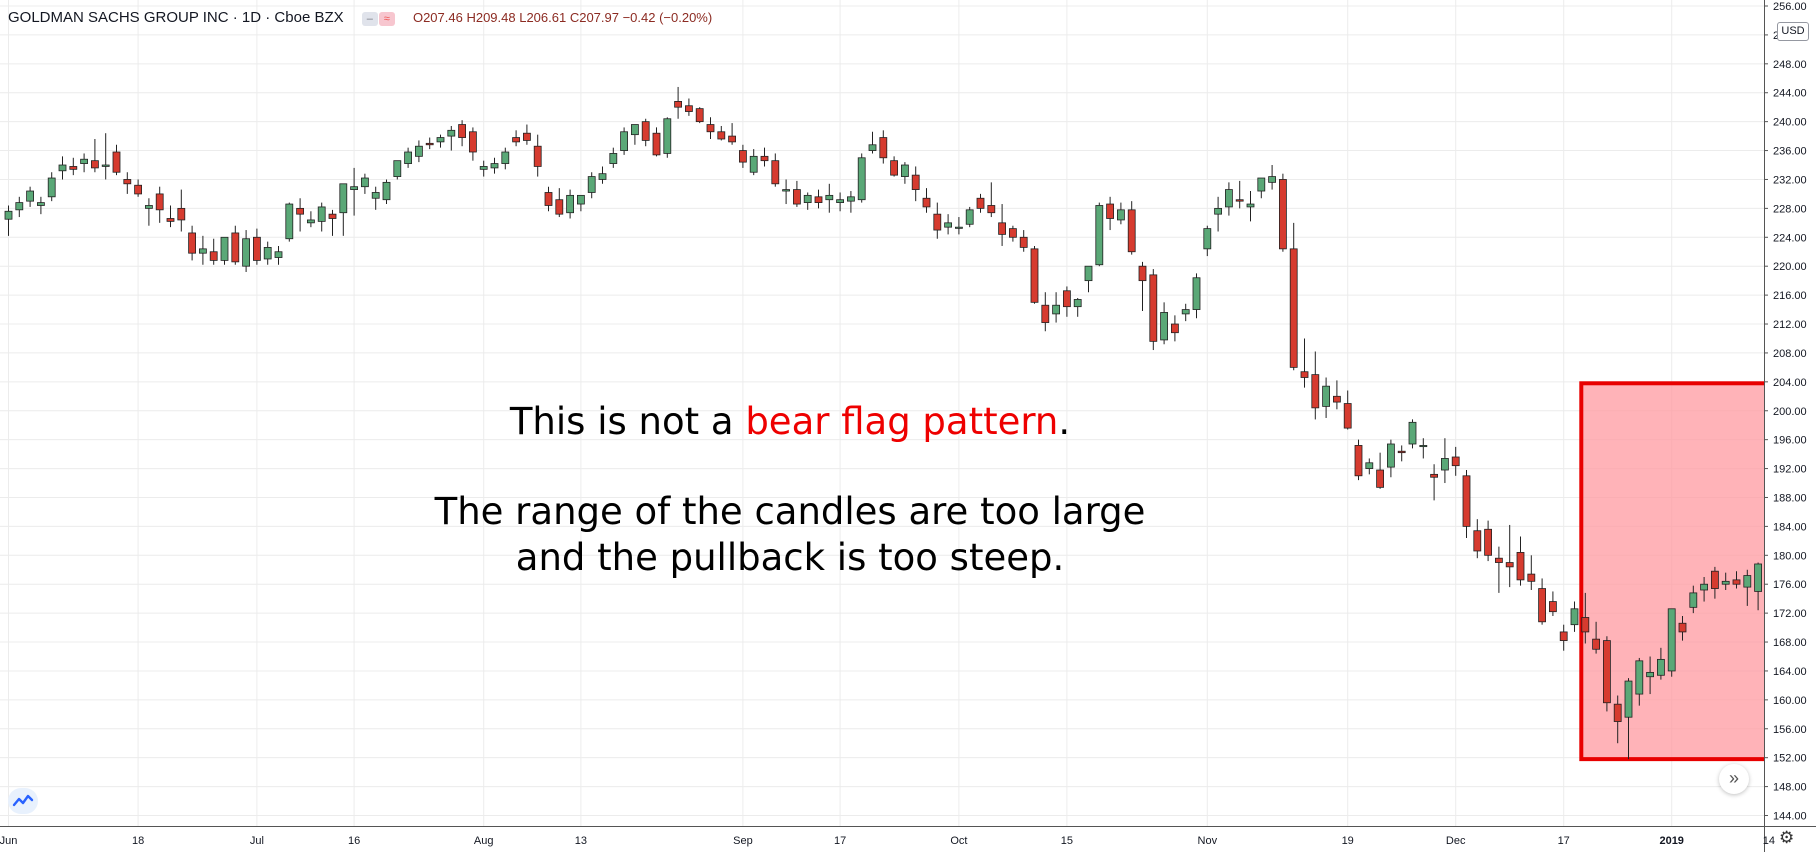 The image size is (1816, 852). Describe the element at coordinates (1734, 779) in the screenshot. I see `scroll-to-realtime-button: »` at that location.